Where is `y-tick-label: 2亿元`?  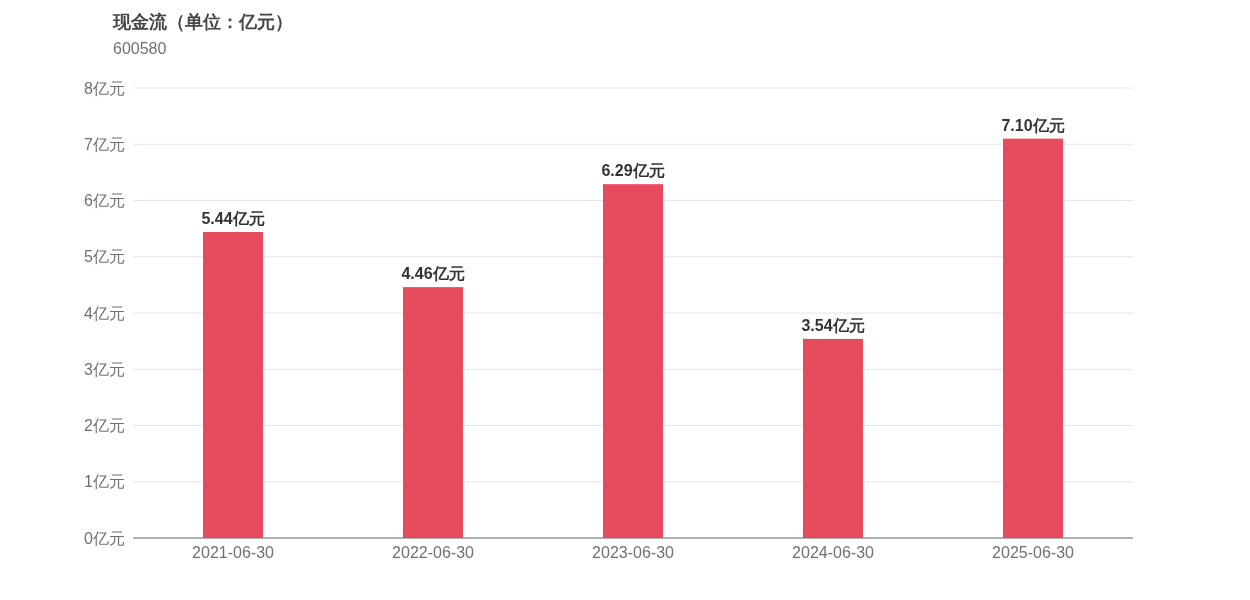 y-tick-label: 2亿元 is located at coordinates (104, 426).